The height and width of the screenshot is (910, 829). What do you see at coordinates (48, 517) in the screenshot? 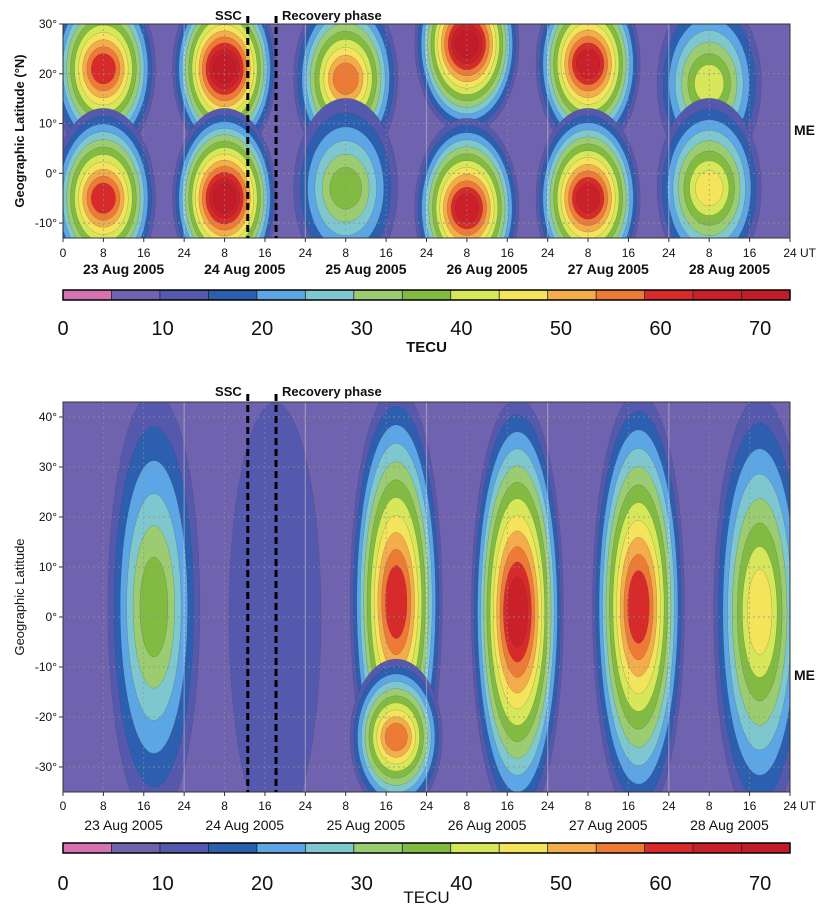
I see `y-tick-label: 20°` at bounding box center [48, 517].